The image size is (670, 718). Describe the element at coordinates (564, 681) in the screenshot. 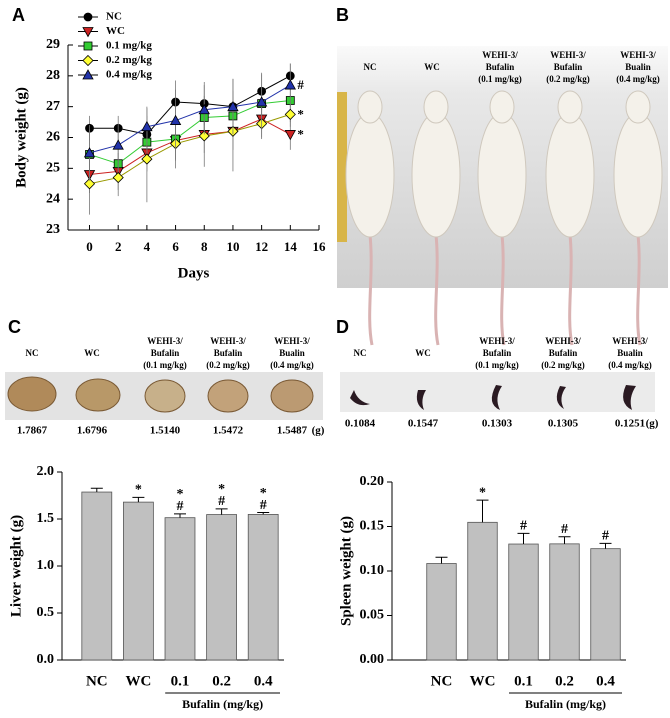

I see `x-tick-label: 0.2` at that location.